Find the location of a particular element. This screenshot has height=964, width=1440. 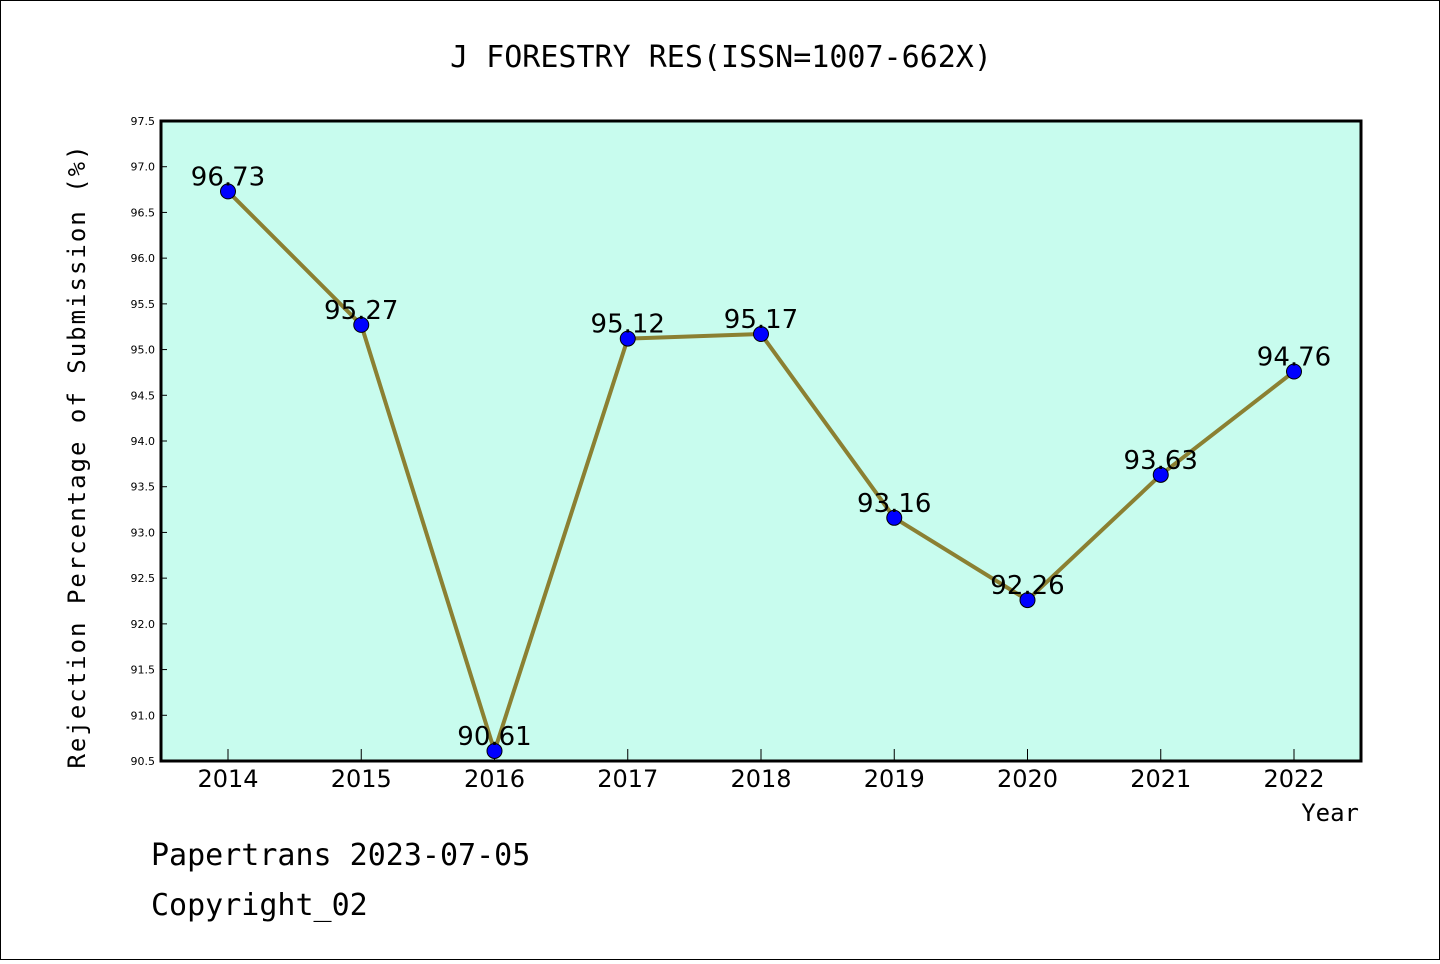

x-axis-label: Year is located at coordinates (1330, 813).